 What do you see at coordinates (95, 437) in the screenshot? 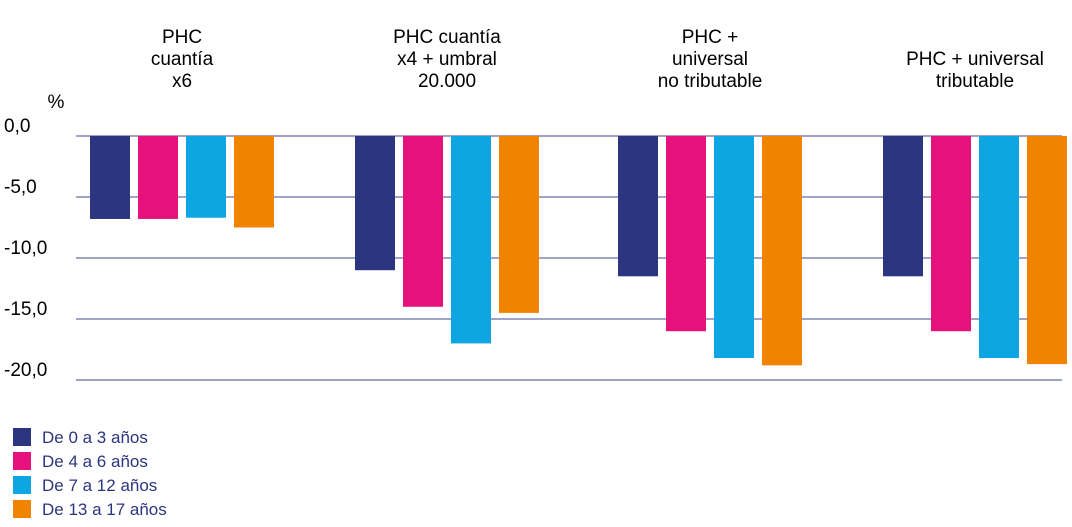
I see `legend-label: De 0 a 3 años` at bounding box center [95, 437].